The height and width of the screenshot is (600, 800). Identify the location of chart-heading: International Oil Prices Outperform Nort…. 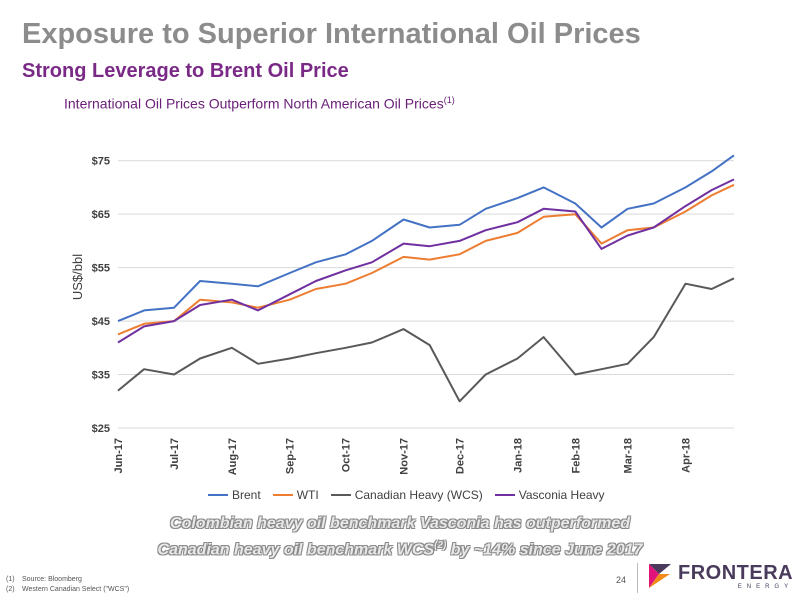
(259, 103).